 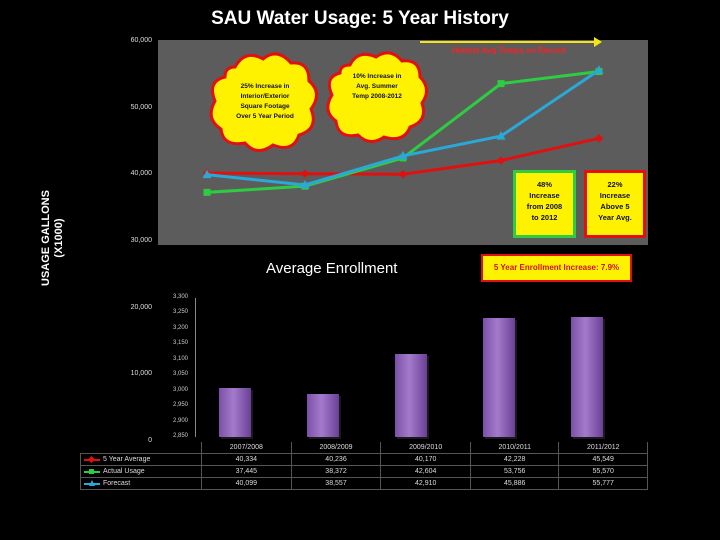 What do you see at coordinates (508, 42) in the screenshot?
I see `hottest-arrow-line` at bounding box center [508, 42].